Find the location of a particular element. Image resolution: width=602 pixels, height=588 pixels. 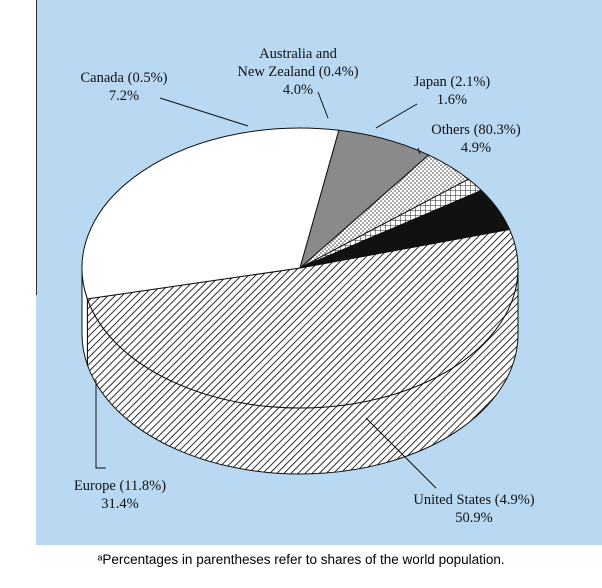

slice-others is located at coordinates (405, 229).